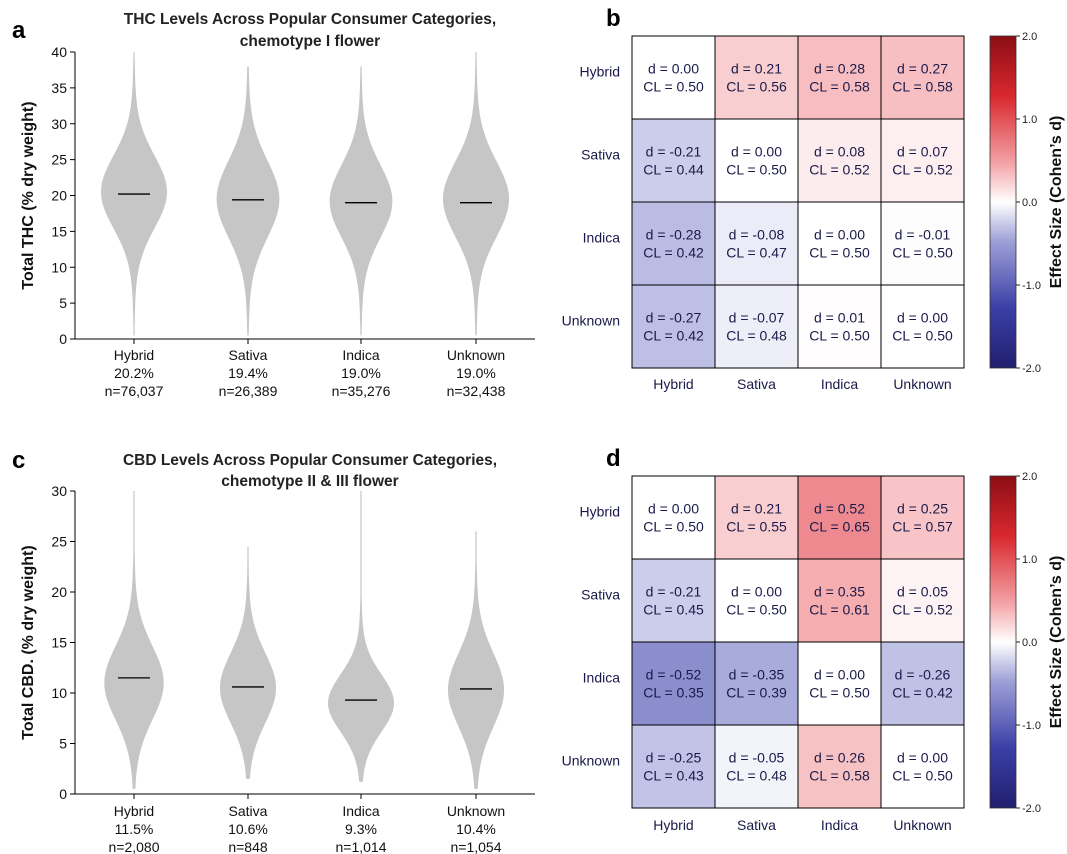 Image resolution: width=1067 pixels, height=854 pixels. What do you see at coordinates (361, 846) in the screenshot?
I see `x-n-label: n=1,014` at bounding box center [361, 846].